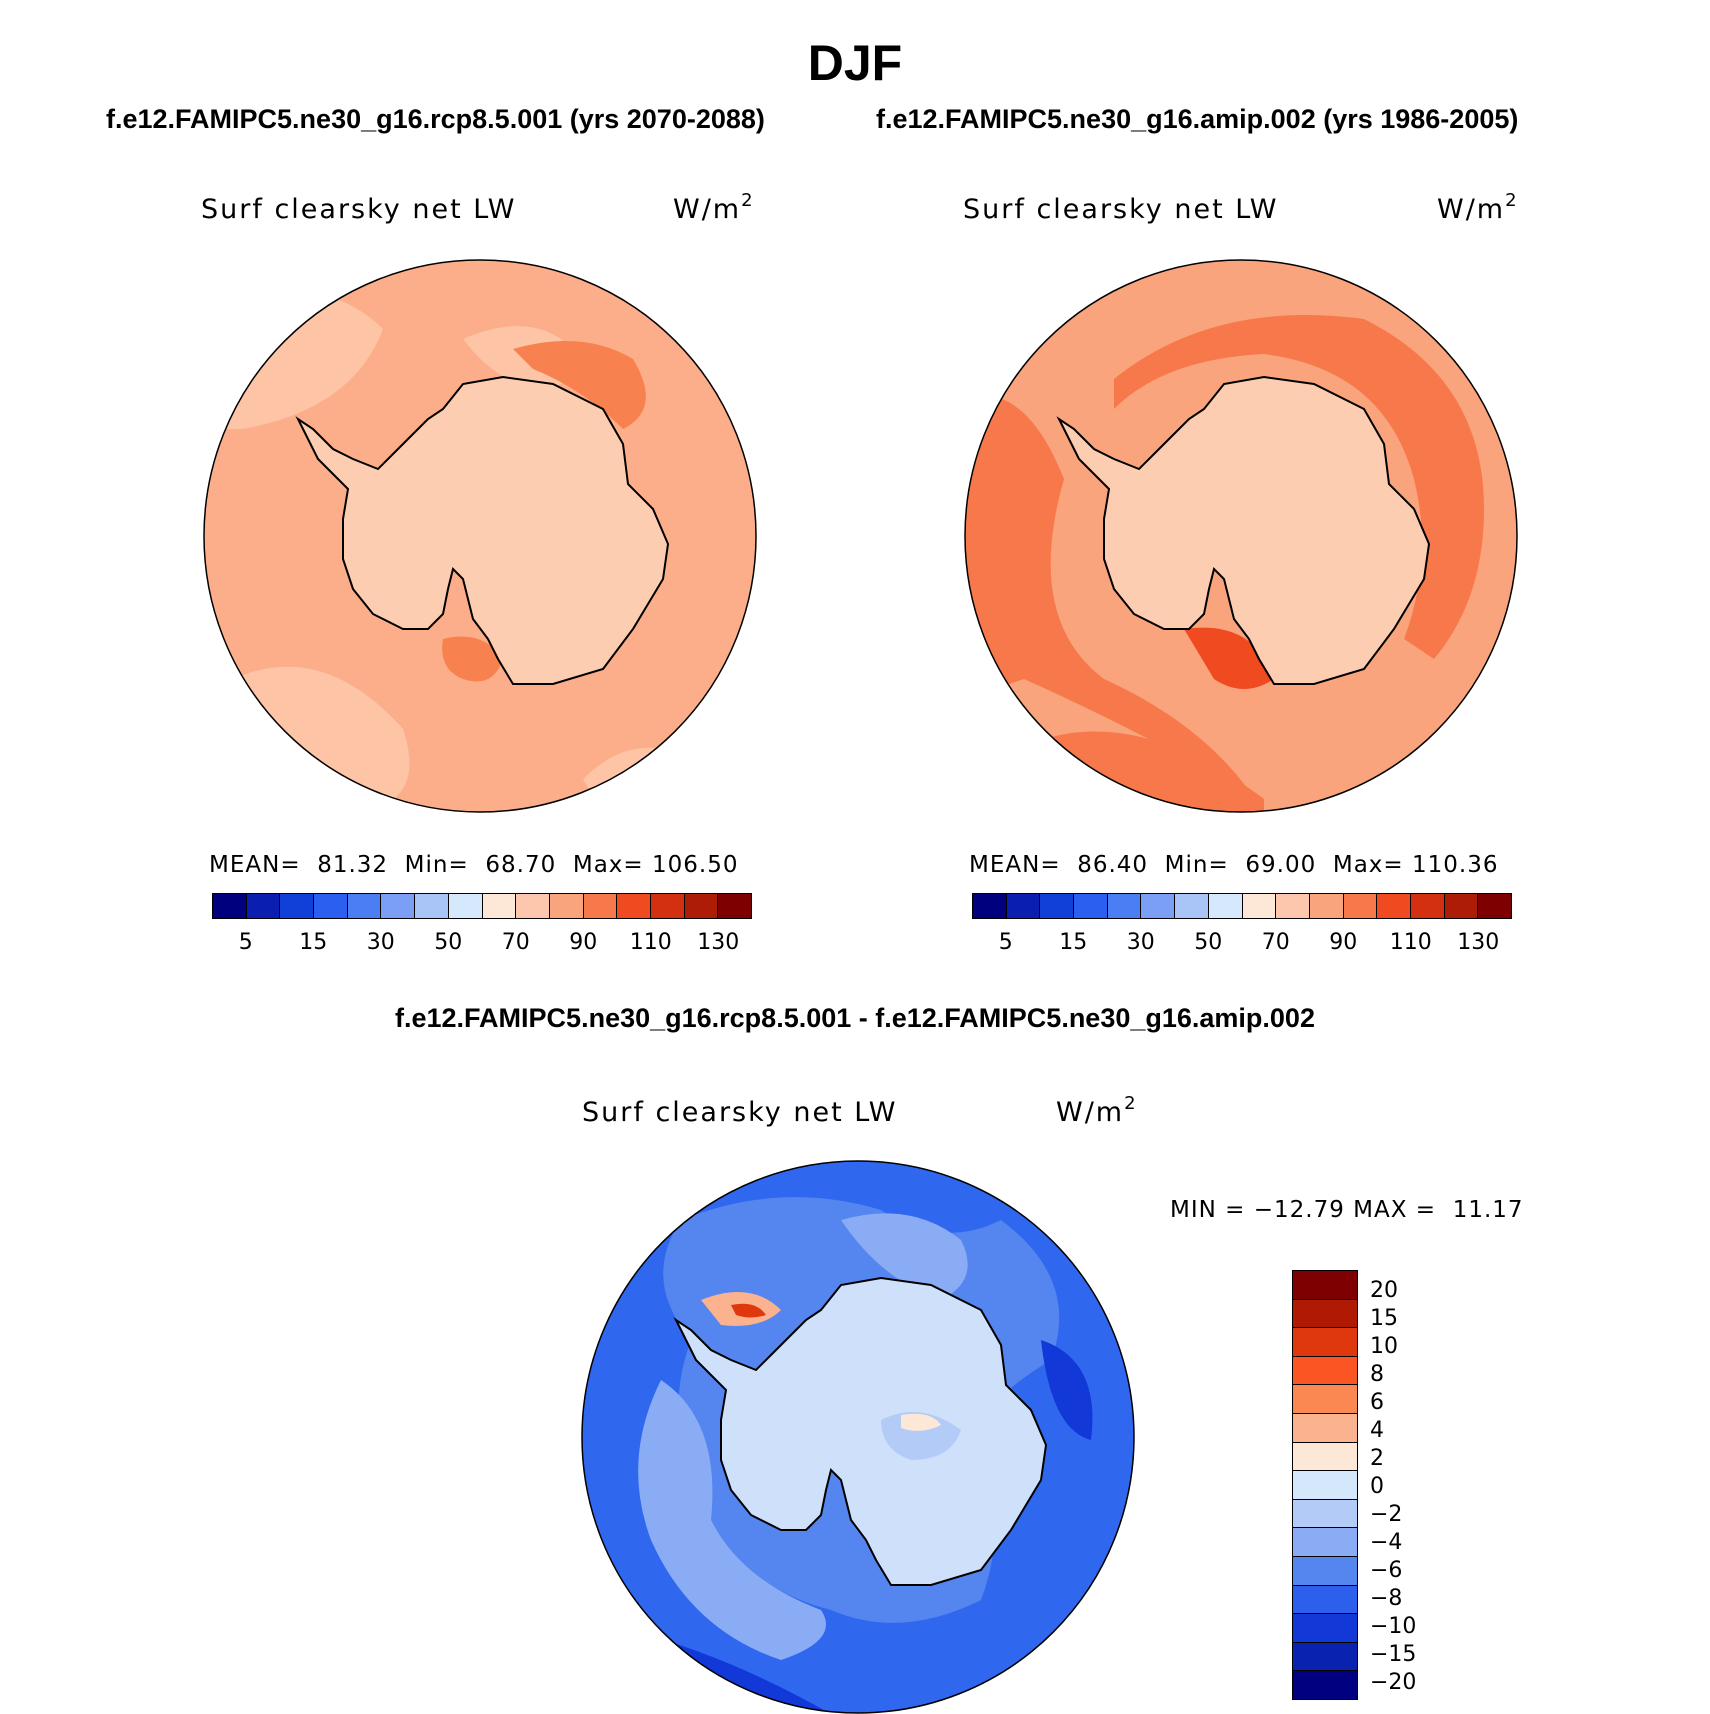 This screenshot has width=1710, height=1714. I want to click on difference-colorbar-tick-label: −15, so click(1393, 1655).